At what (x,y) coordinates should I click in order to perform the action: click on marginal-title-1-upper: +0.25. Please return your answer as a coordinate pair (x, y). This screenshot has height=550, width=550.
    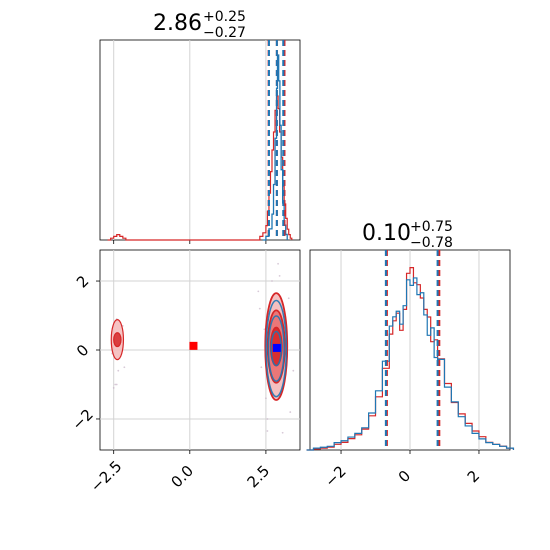
    Looking at the image, I should click on (224, 17).